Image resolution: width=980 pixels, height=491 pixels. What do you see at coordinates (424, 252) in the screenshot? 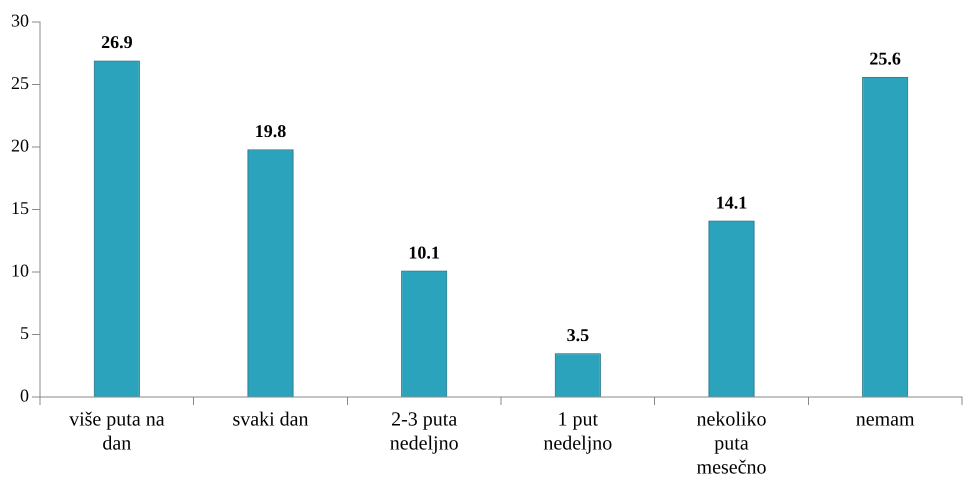
I see `data-label: 10.1` at bounding box center [424, 252].